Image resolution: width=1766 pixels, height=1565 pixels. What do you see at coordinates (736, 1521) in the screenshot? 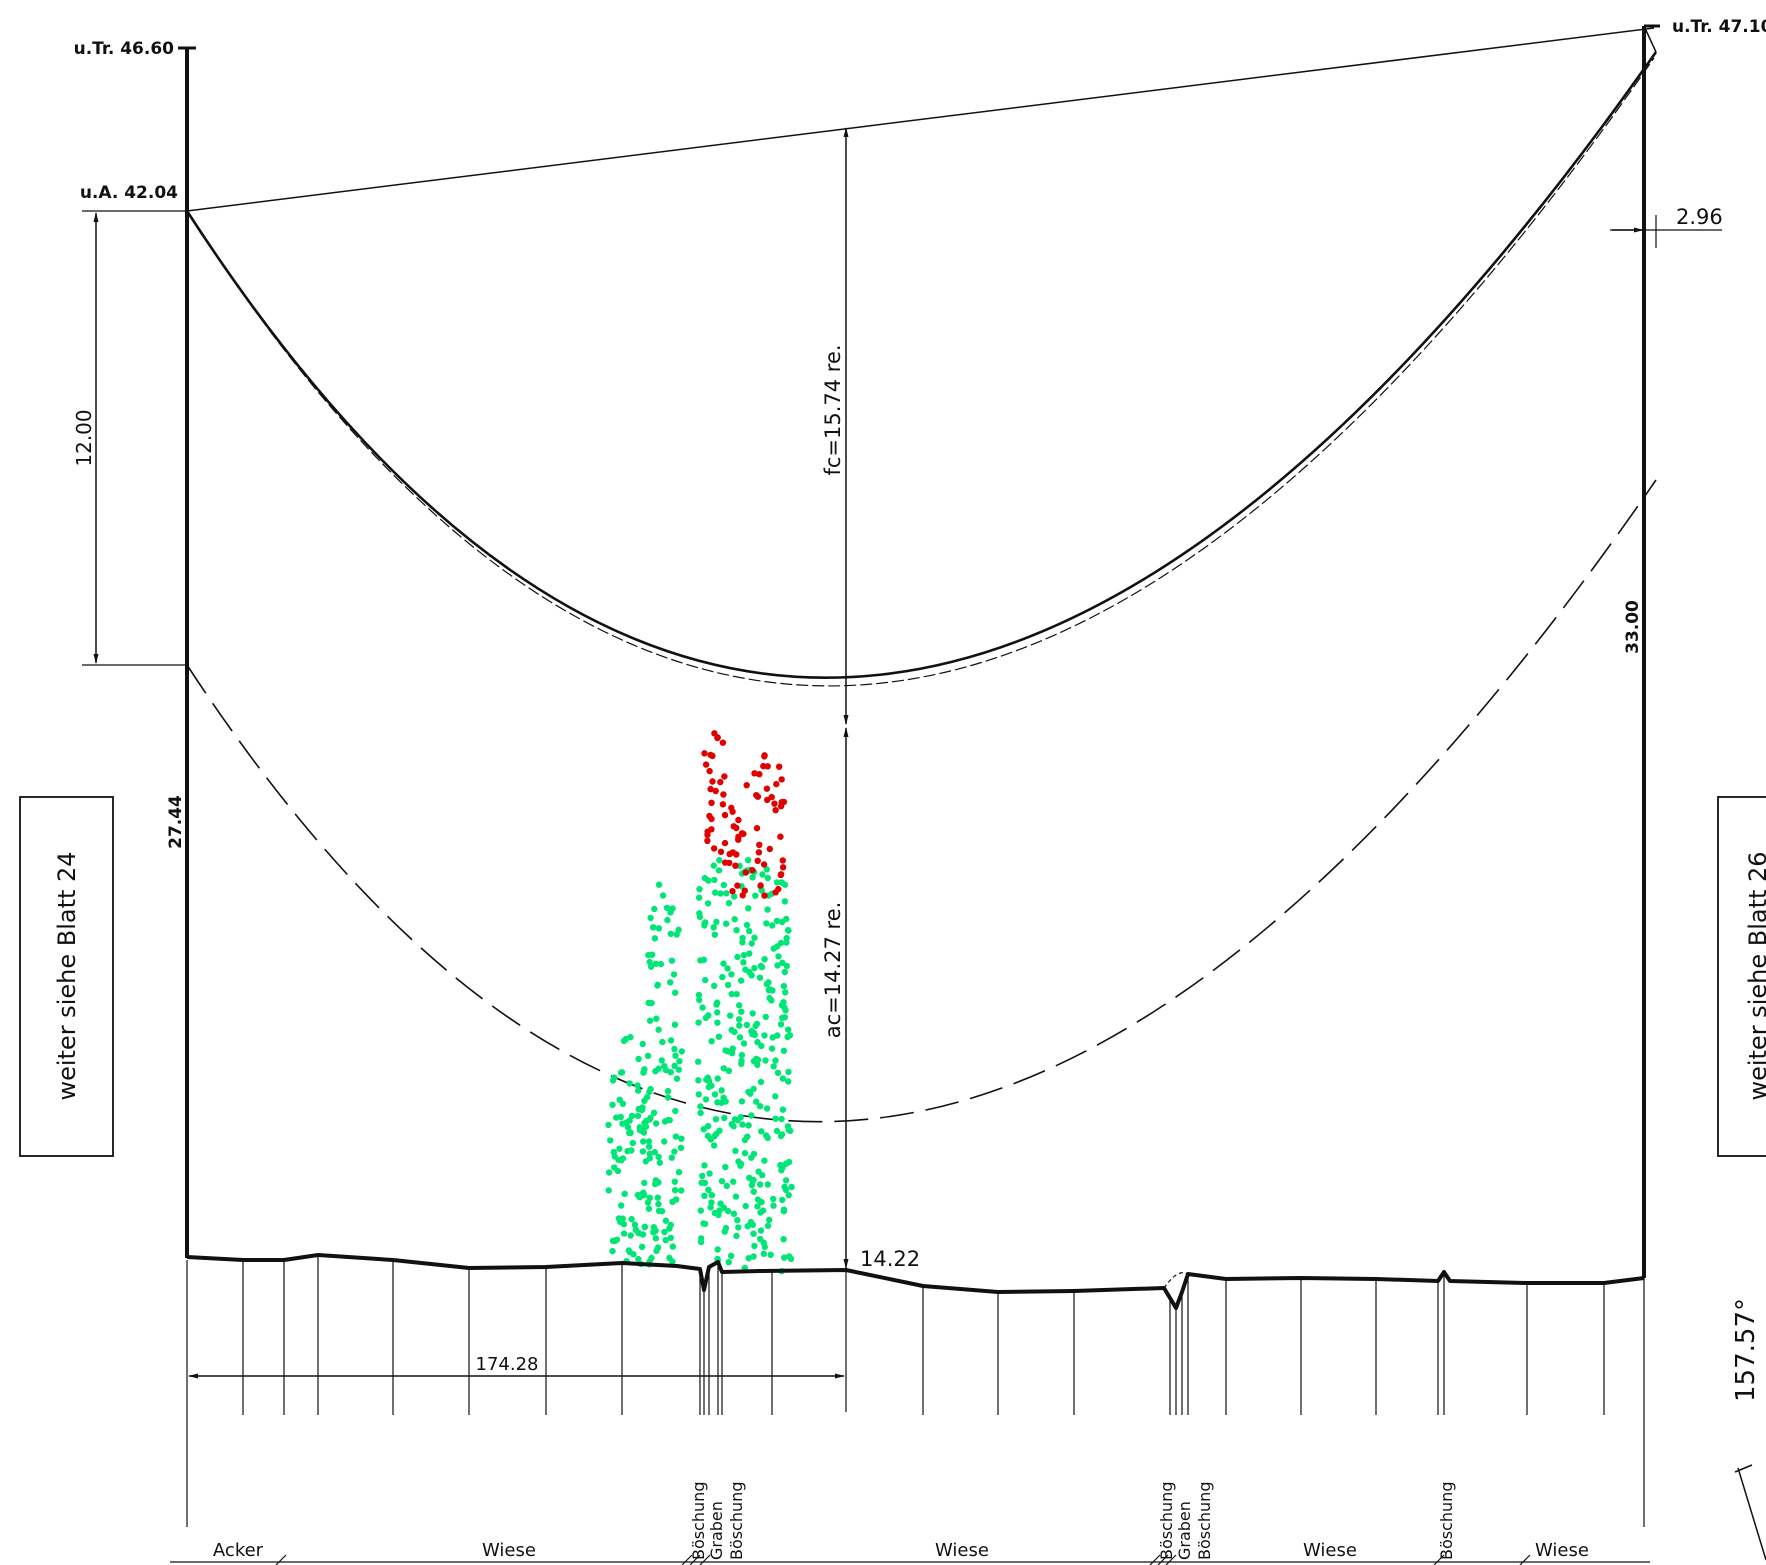
I see `slope-1-c: Böschung` at bounding box center [736, 1521].